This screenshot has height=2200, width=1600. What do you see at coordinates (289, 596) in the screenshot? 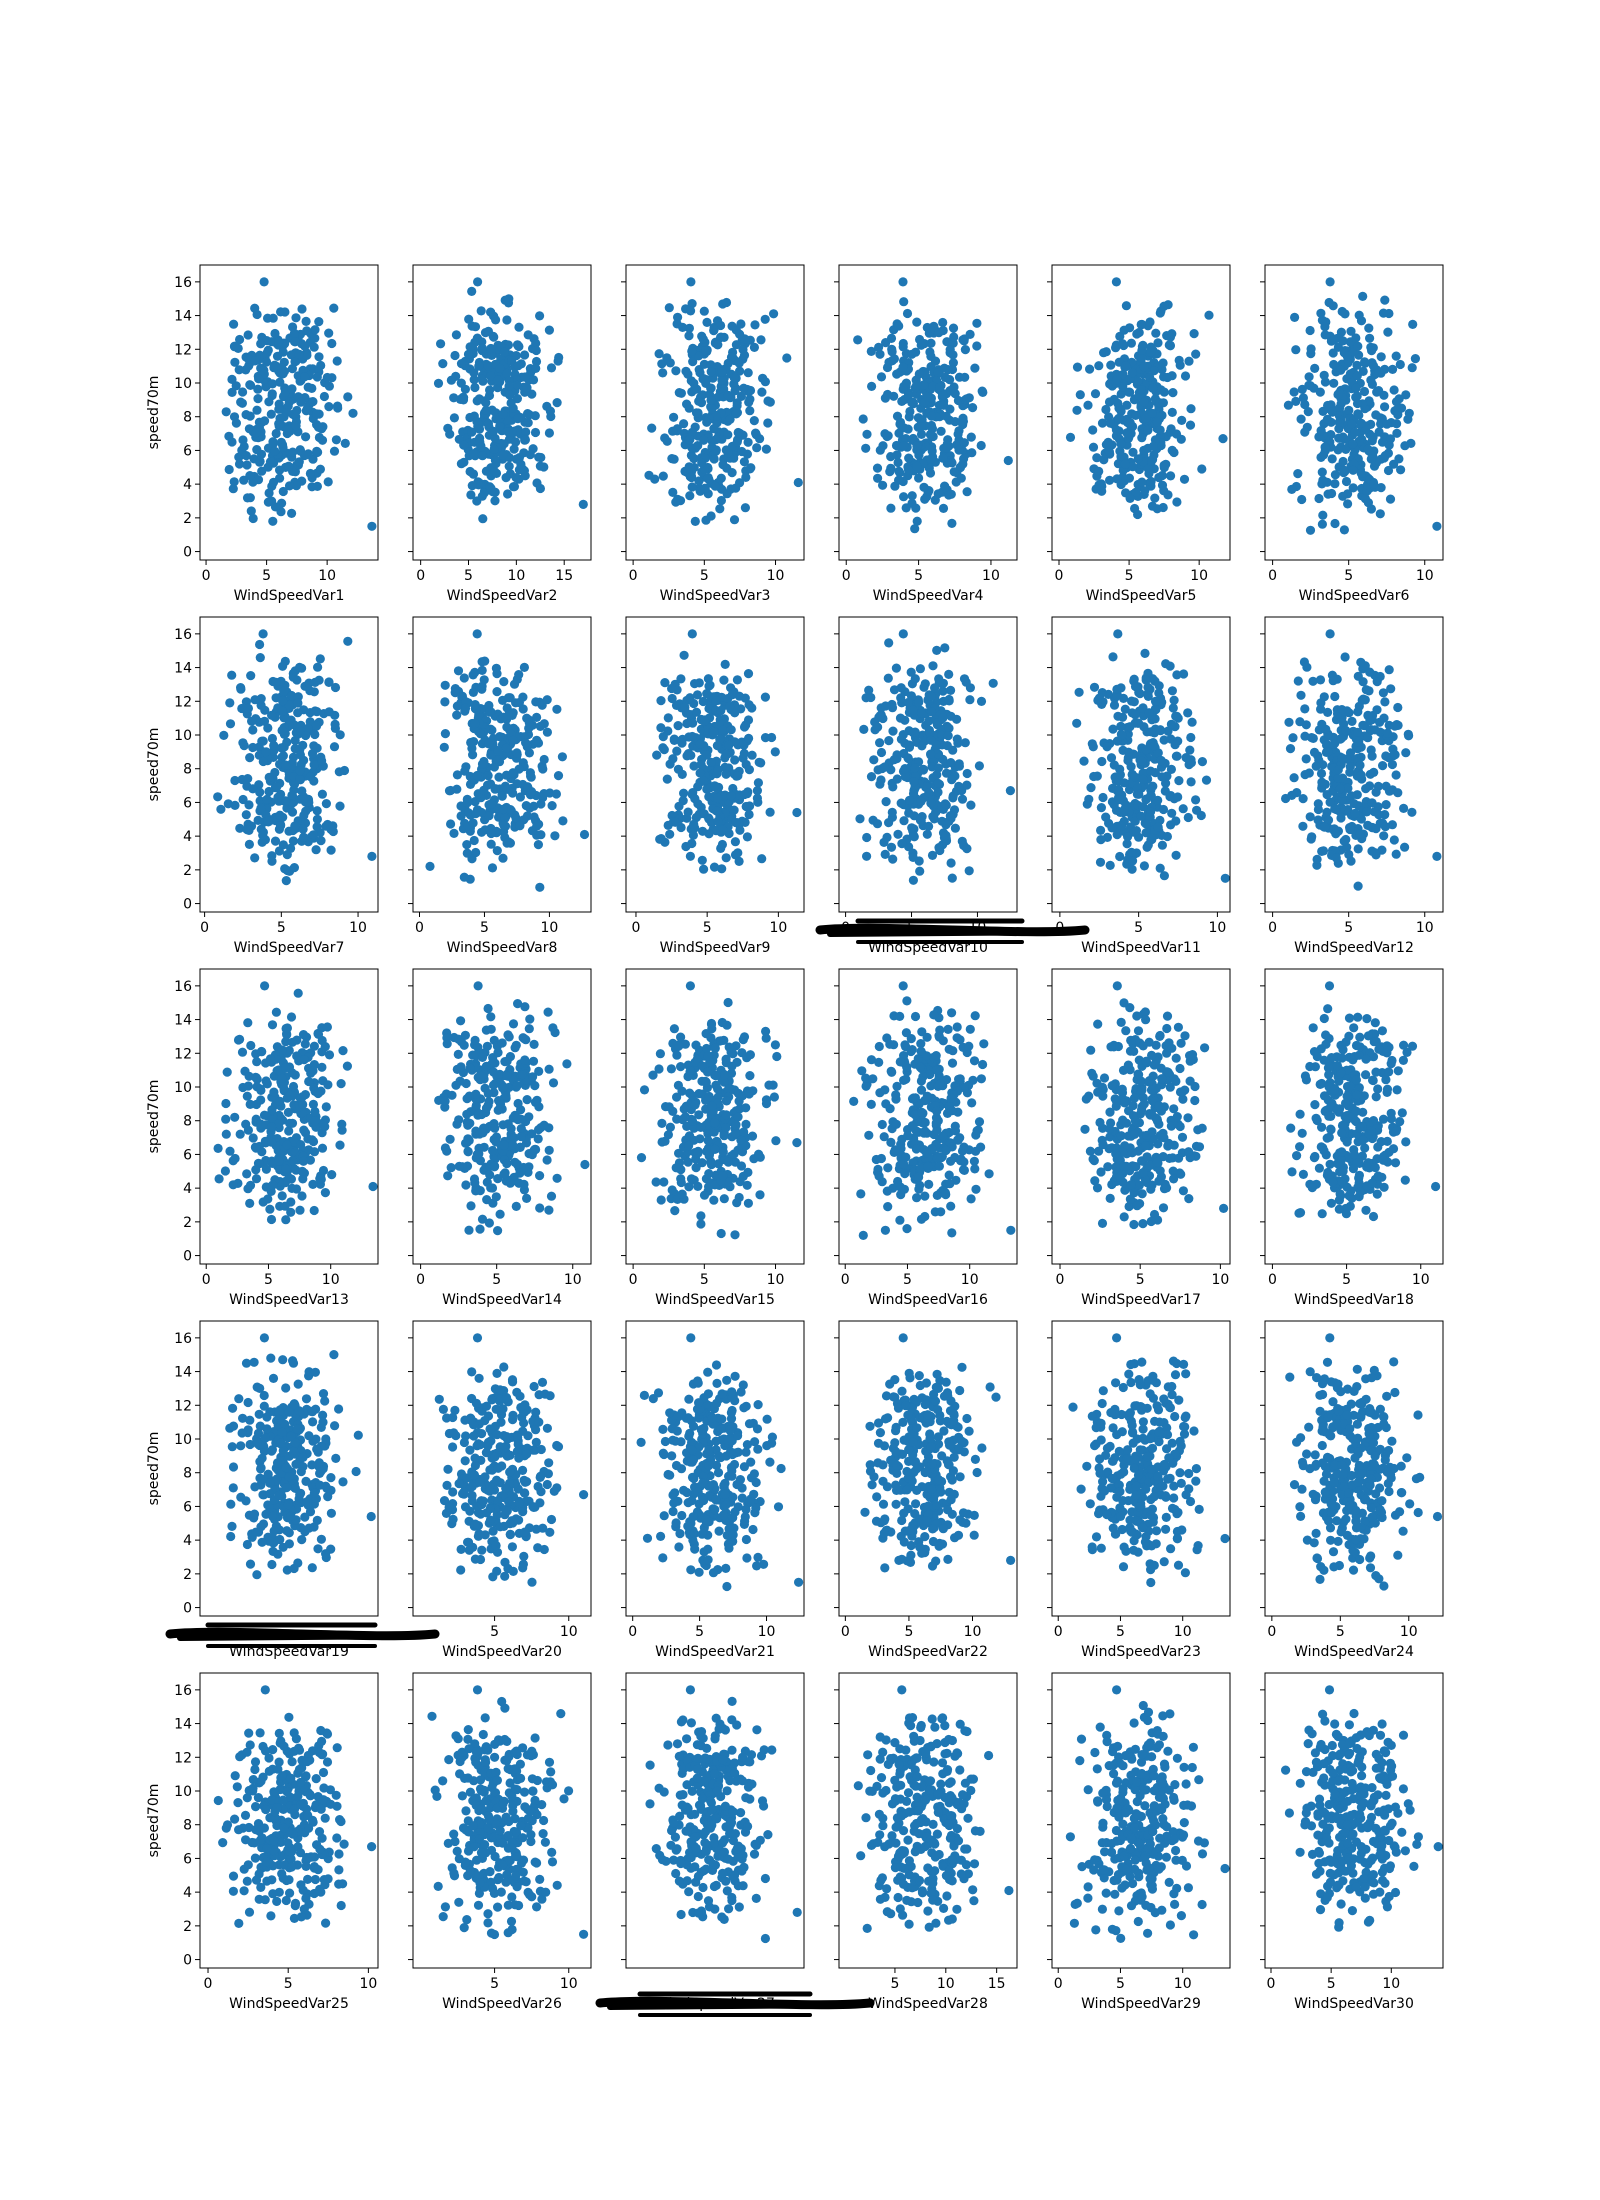
I see `x-axis-label: WindSpeedVar1` at bounding box center [289, 596].